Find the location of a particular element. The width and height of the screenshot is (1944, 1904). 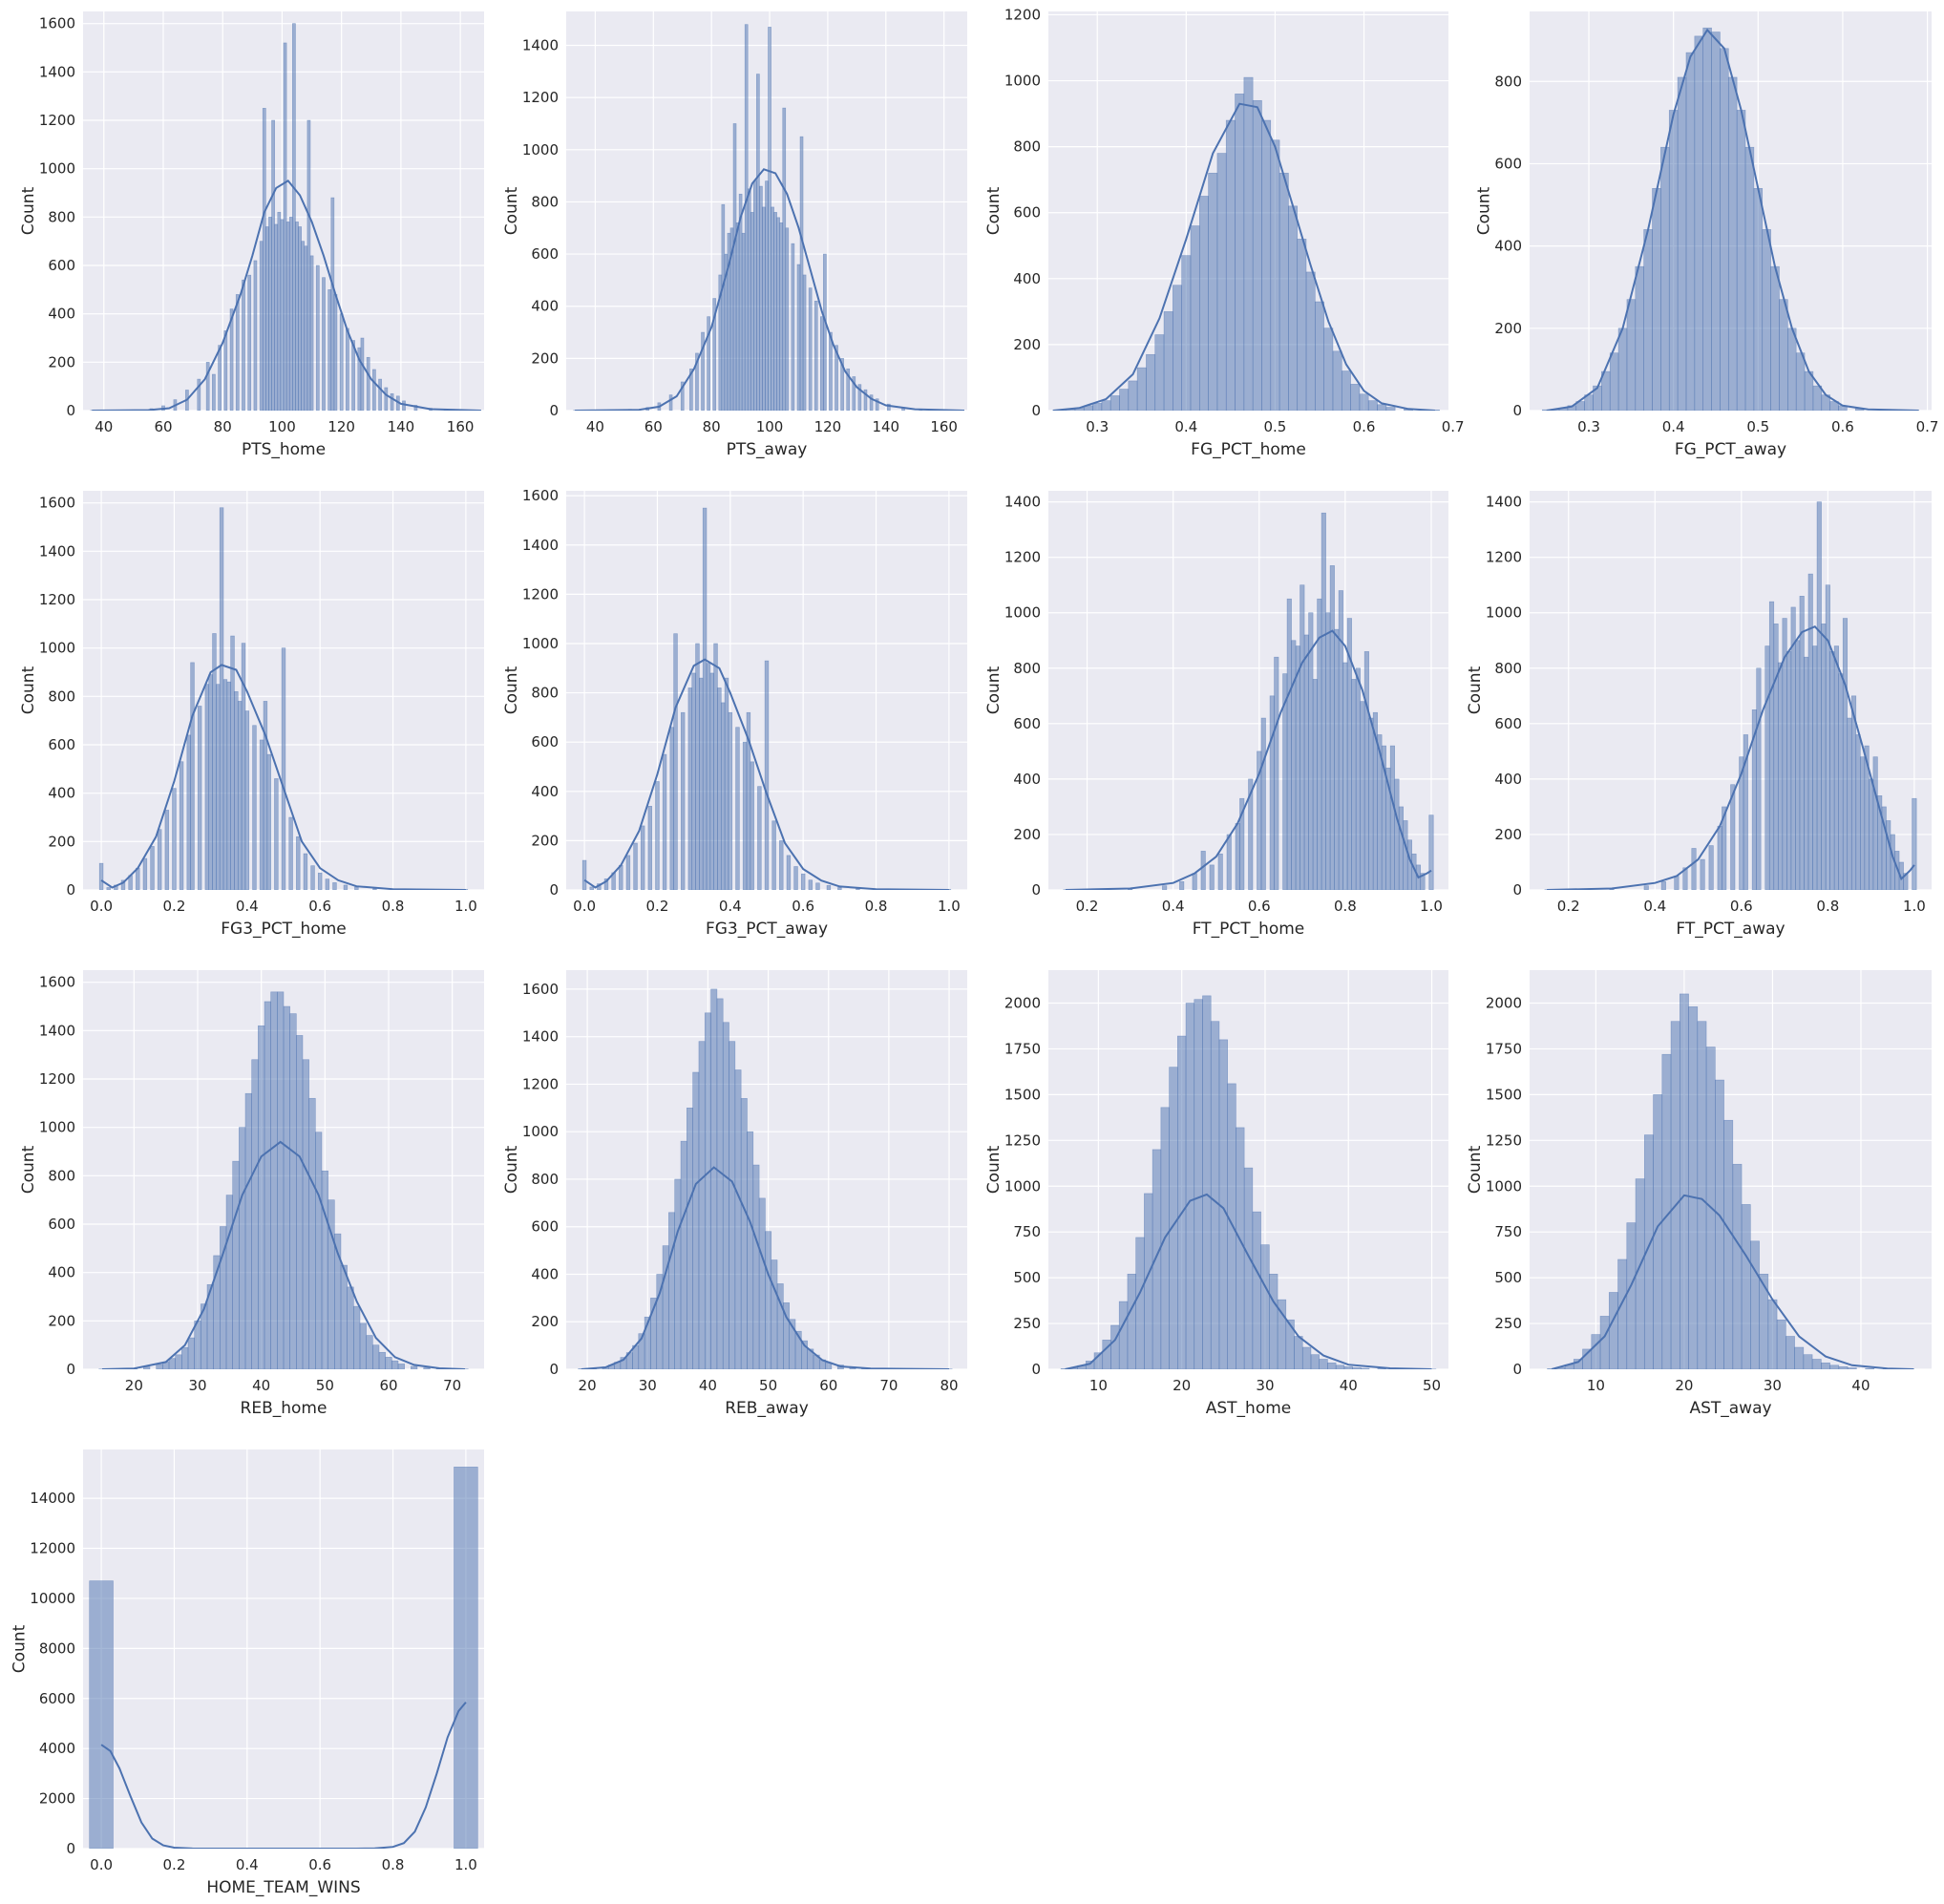

y-tick-label: 8000 is located at coordinates (57, 1648).